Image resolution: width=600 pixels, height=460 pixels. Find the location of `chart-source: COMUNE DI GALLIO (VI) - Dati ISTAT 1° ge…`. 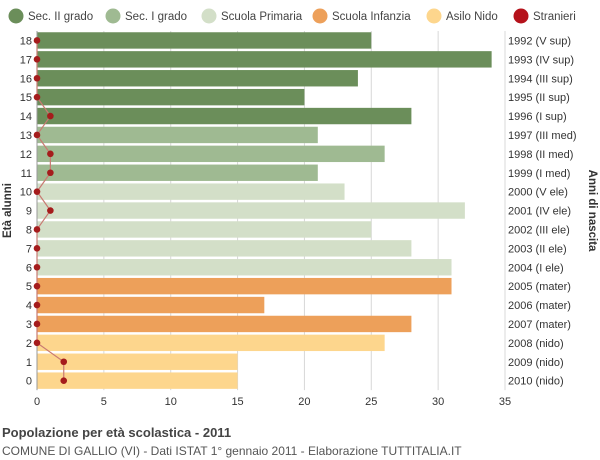

chart-source: COMUNE DI GALLIO (VI) - Dati ISTAT 1° ge… is located at coordinates (232, 451).